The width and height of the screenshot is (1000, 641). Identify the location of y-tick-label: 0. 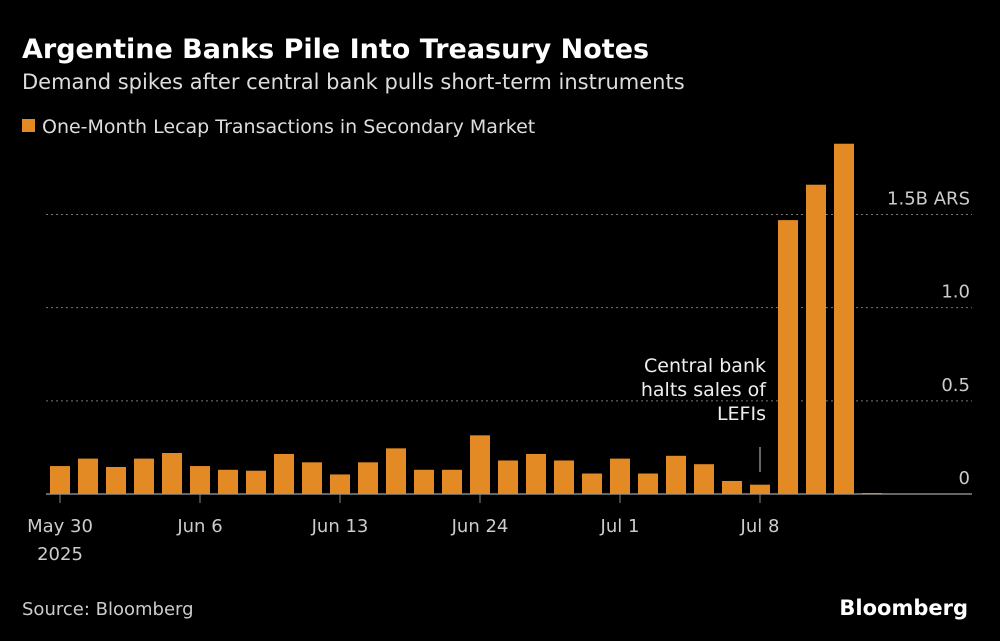
(964, 478).